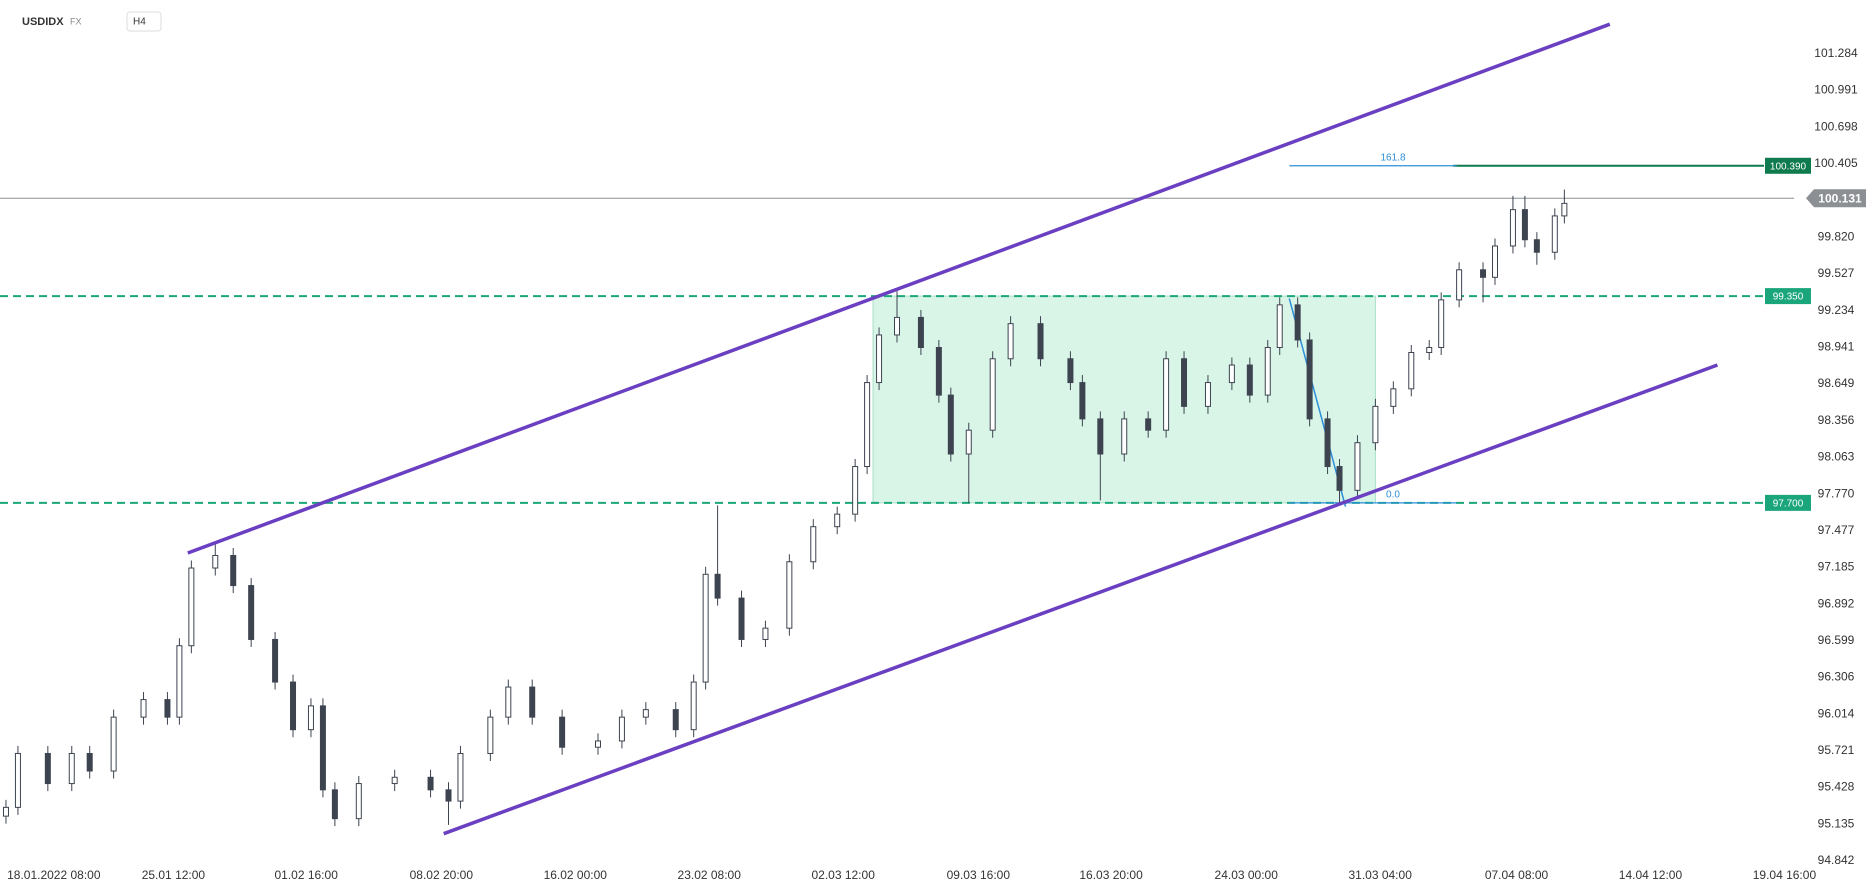 The width and height of the screenshot is (1866, 889). I want to click on y-tick-label: 95.721, so click(1836, 750).